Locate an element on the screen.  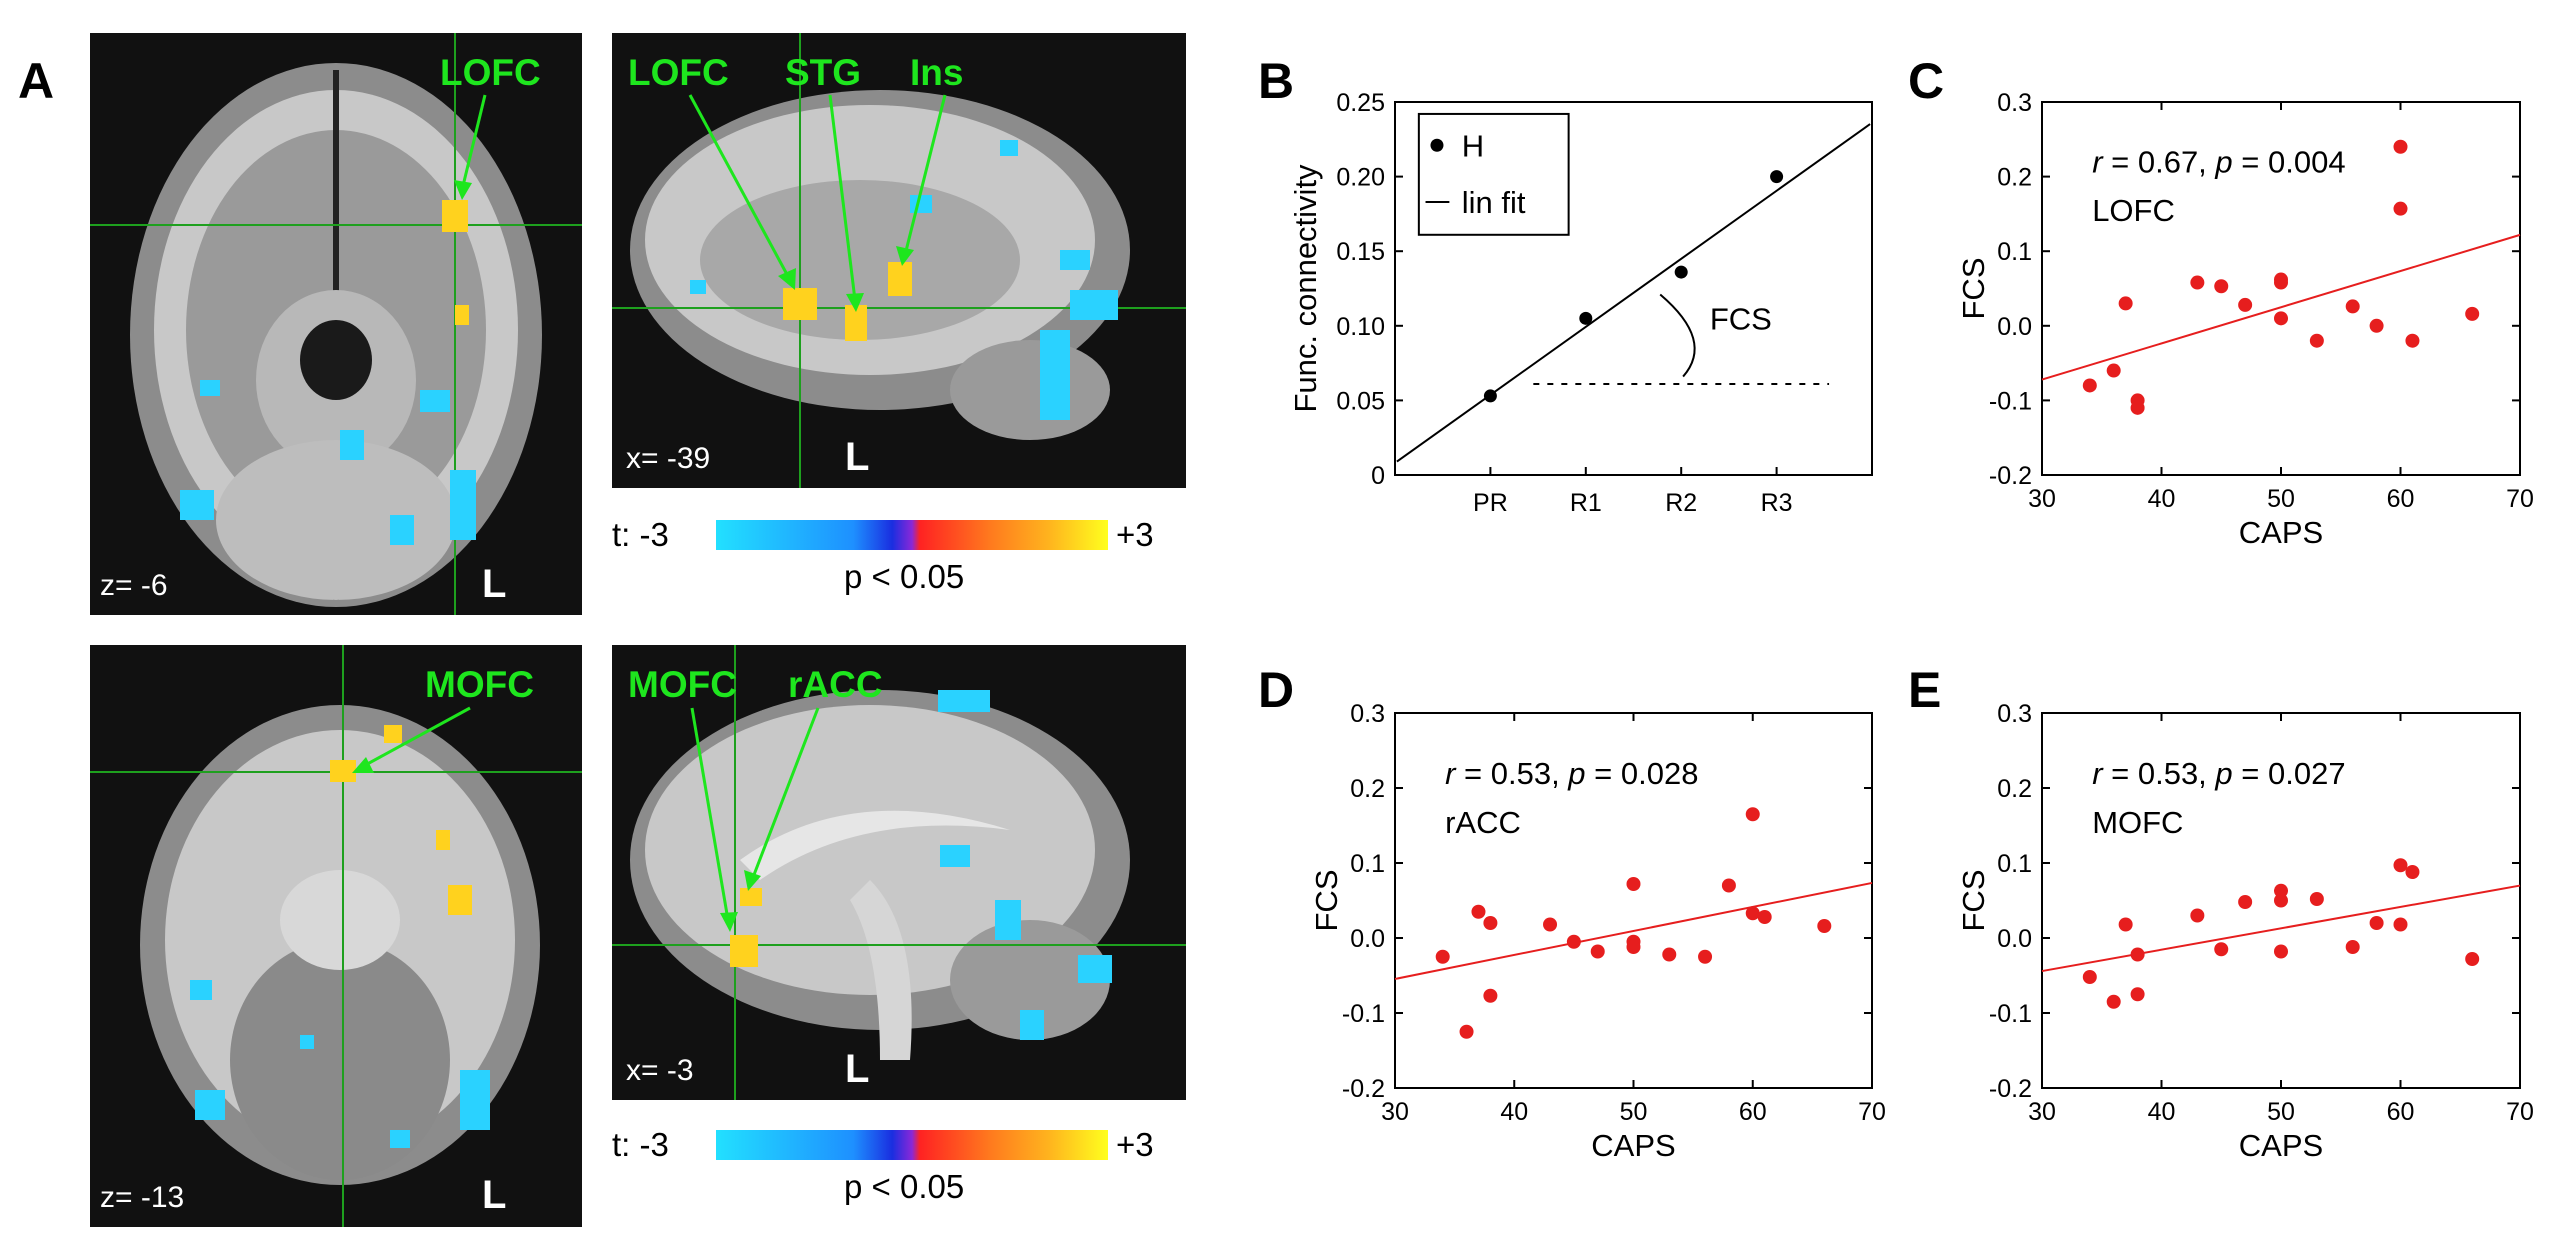
panel-label-e: E is located at coordinates (1924, 690).